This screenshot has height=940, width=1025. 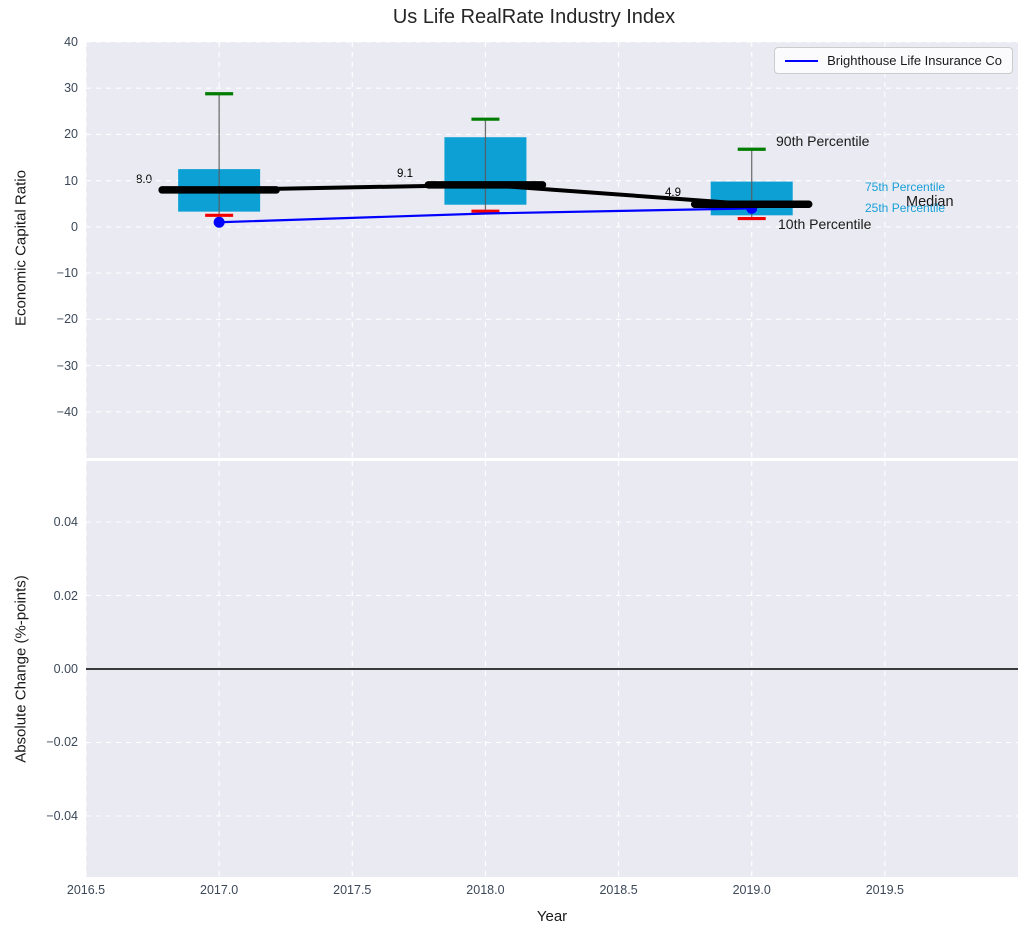 I want to click on legend-label: Brighthouse Life Insurance Co, so click(x=914, y=60).